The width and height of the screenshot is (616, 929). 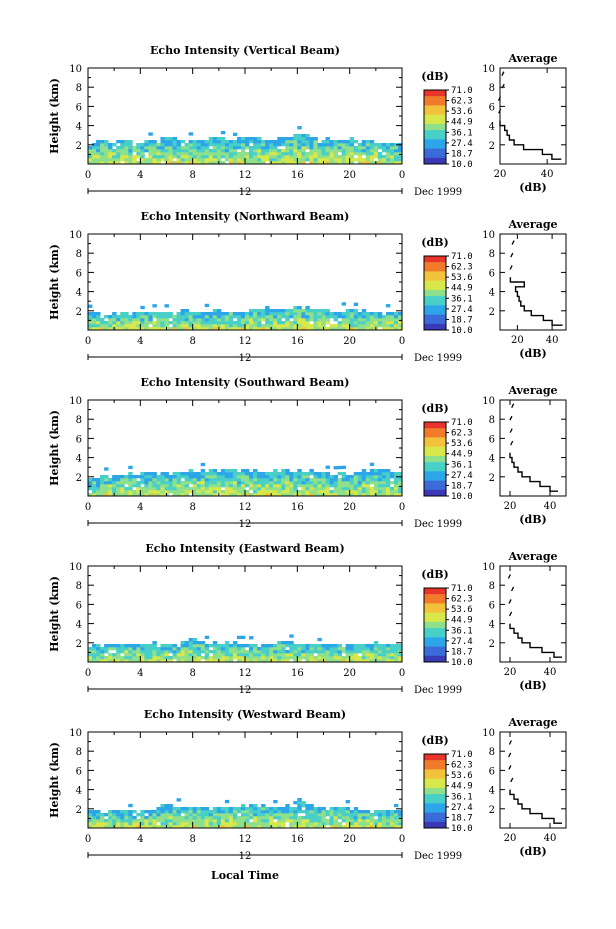 What do you see at coordinates (510, 672) in the screenshot?
I see `avg-x-tick-label: 20` at bounding box center [510, 672].